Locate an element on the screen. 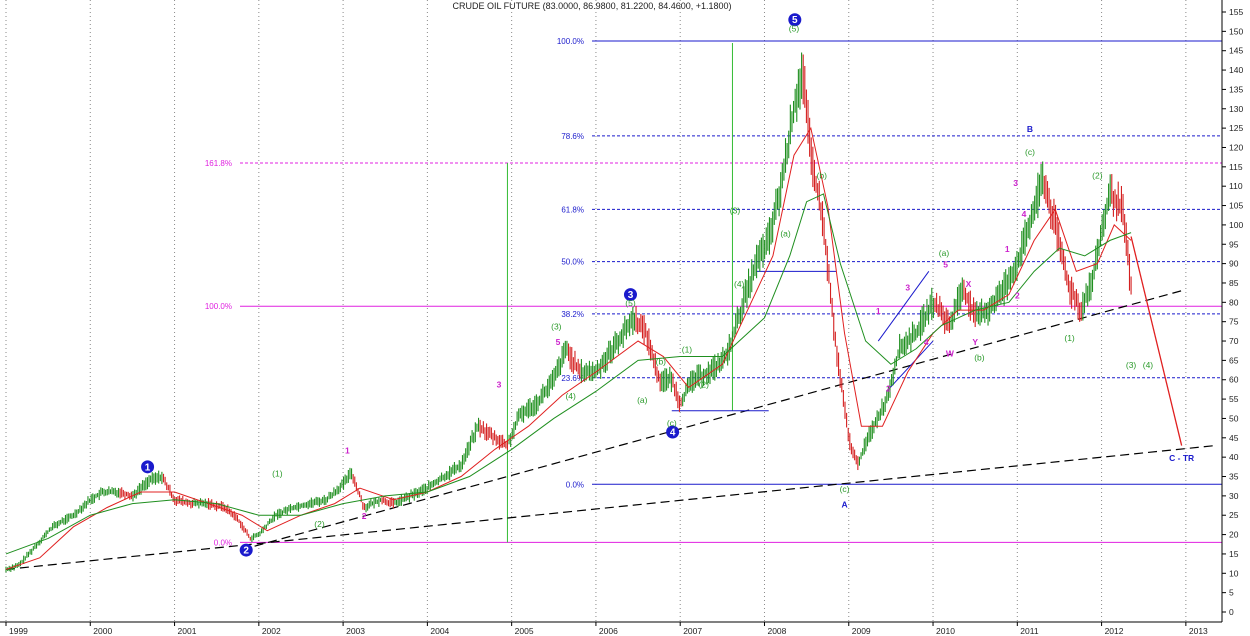 This screenshot has width=1250, height=636. y-tick-label: 10 is located at coordinates (1234, 573).